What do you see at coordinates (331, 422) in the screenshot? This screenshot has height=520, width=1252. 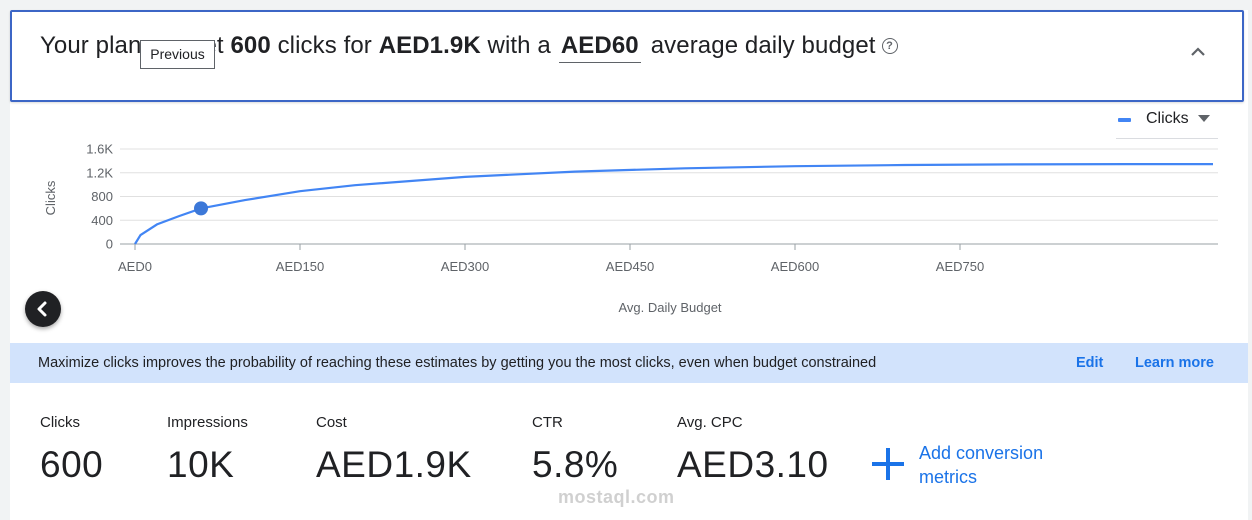 I see `metric-label: Cost` at bounding box center [331, 422].